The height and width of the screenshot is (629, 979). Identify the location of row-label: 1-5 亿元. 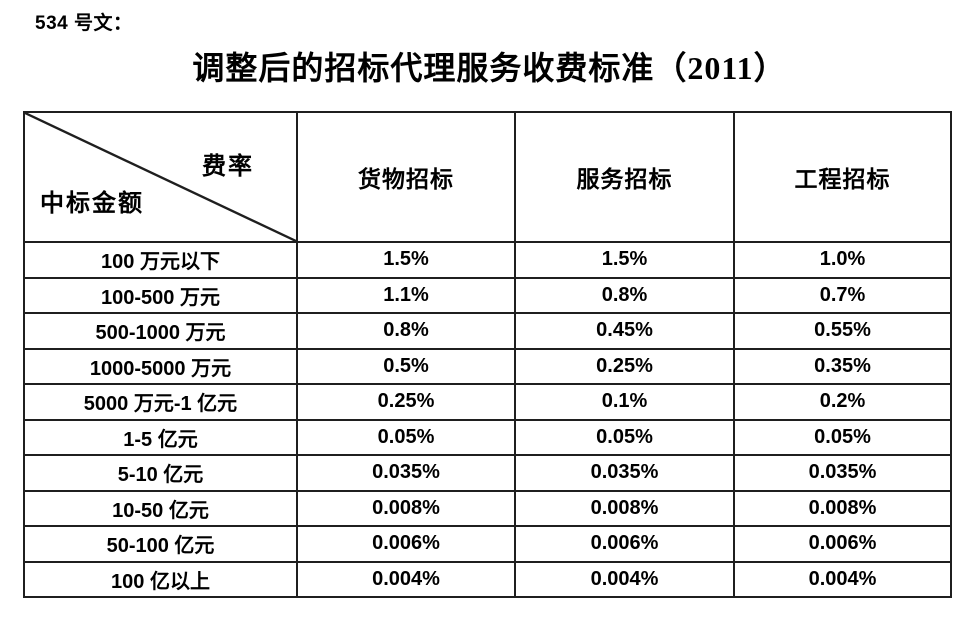
(160, 437).